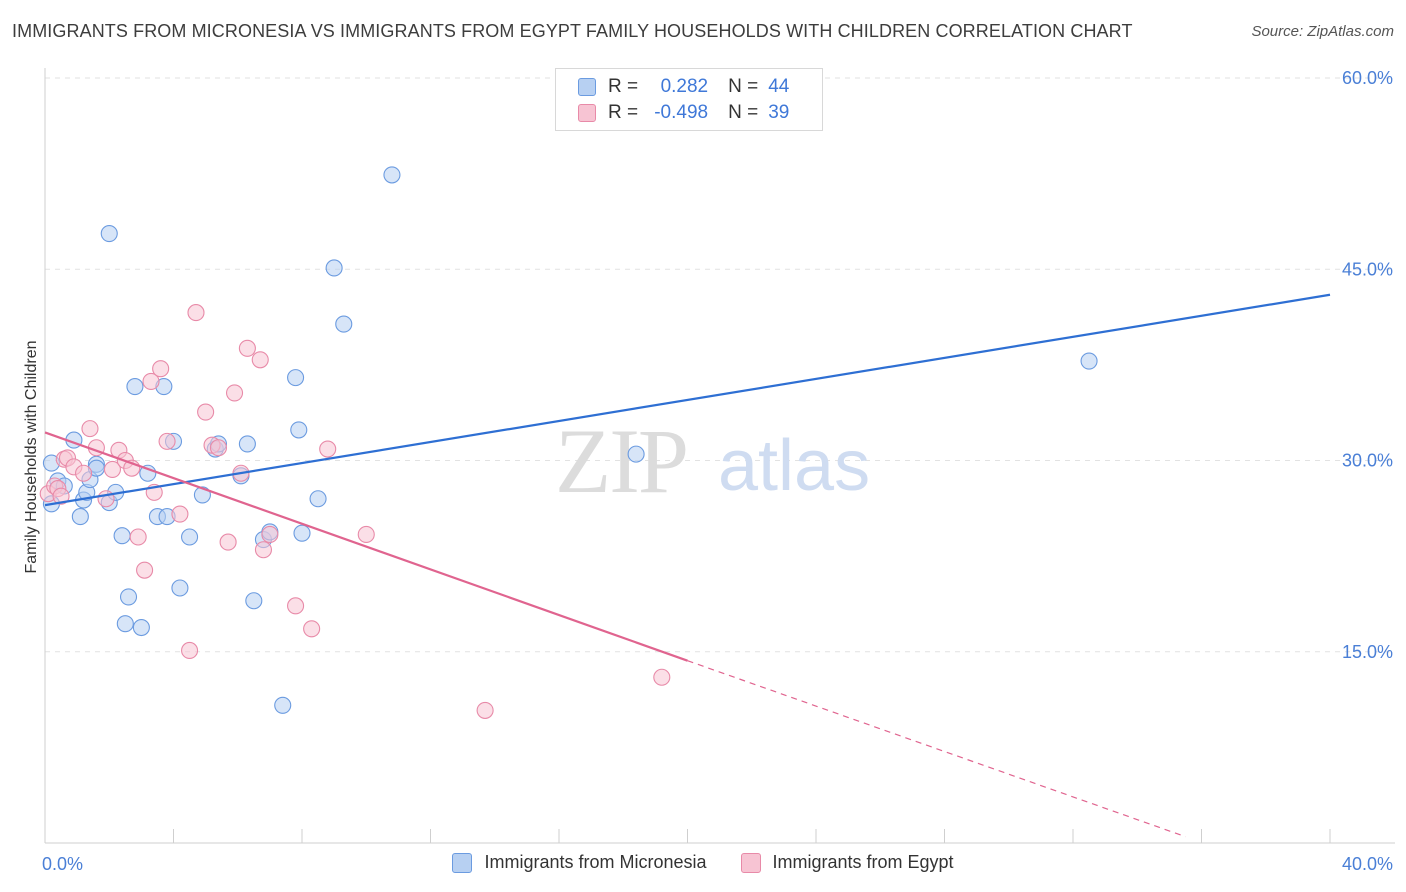  I want to click on stats-row-micronesia: R = 0.282 N = 44, so click(683, 87).